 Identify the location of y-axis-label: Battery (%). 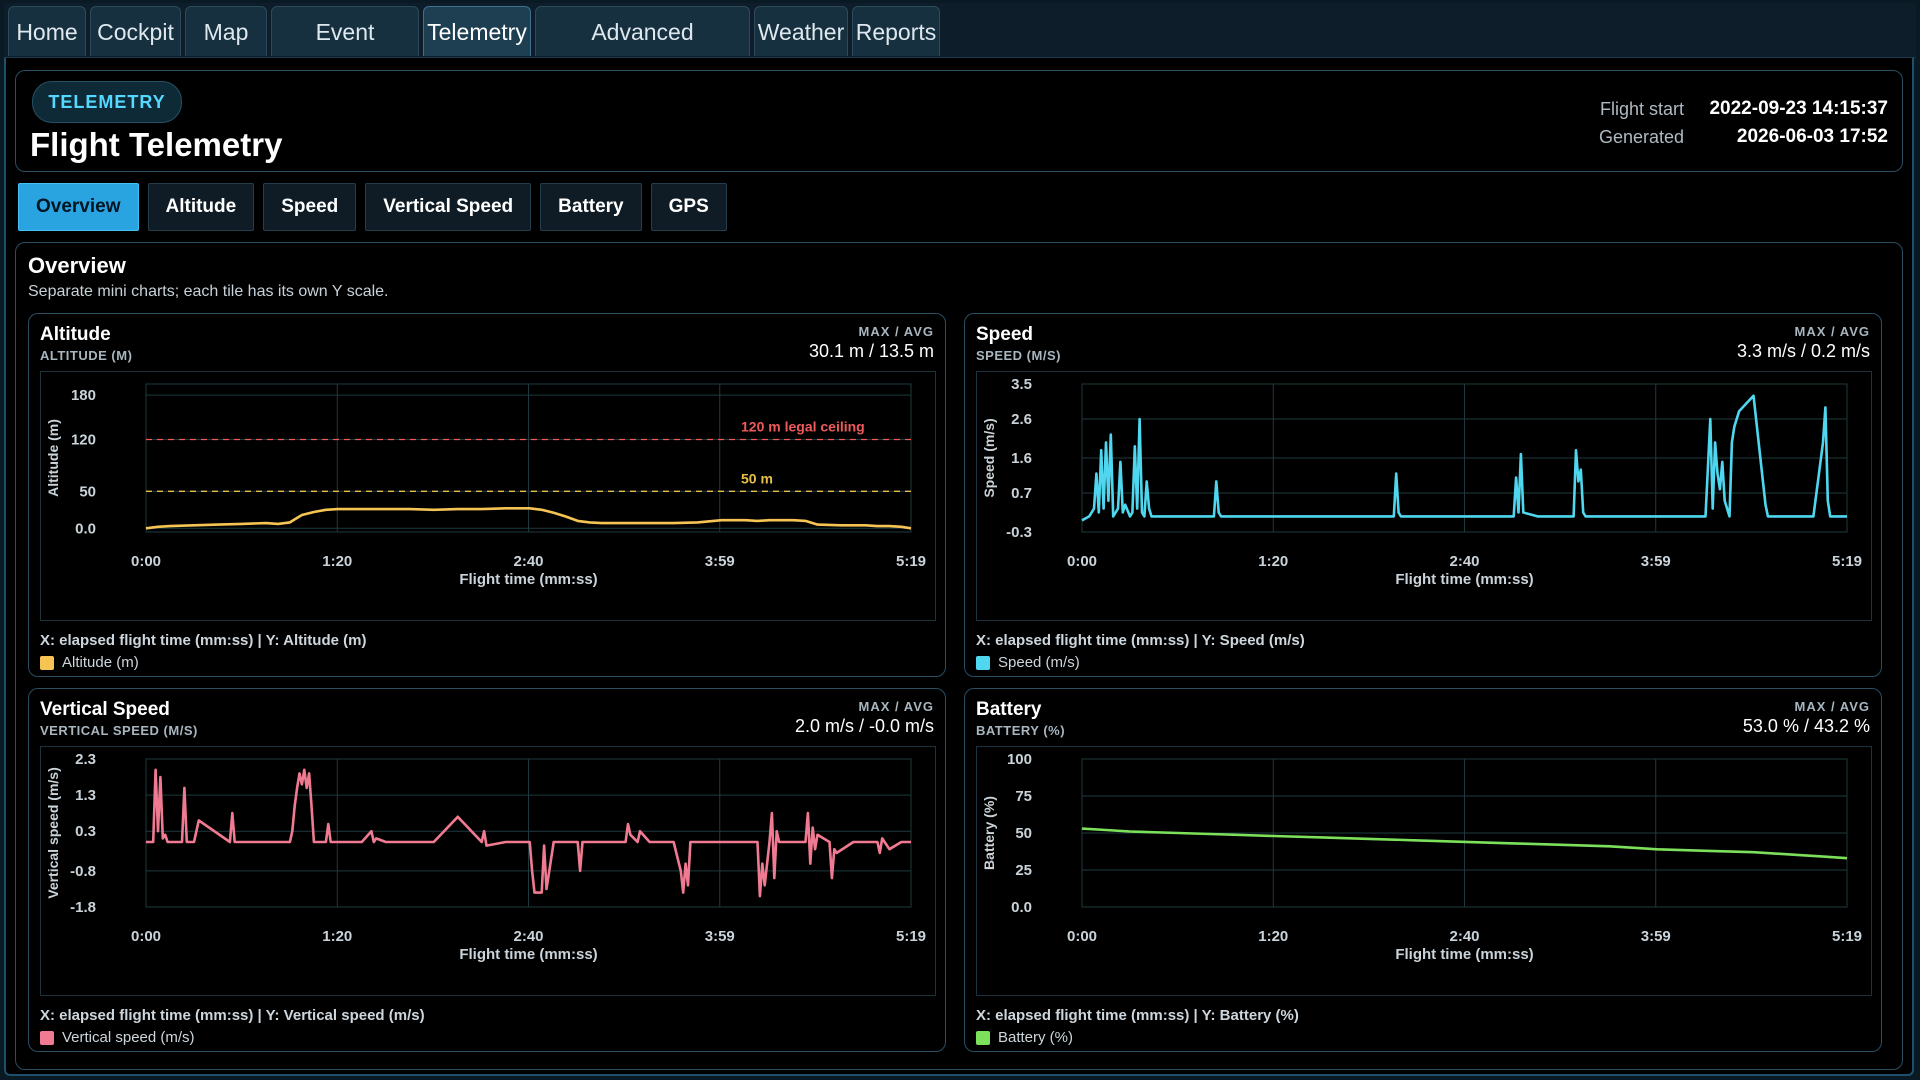
(989, 833).